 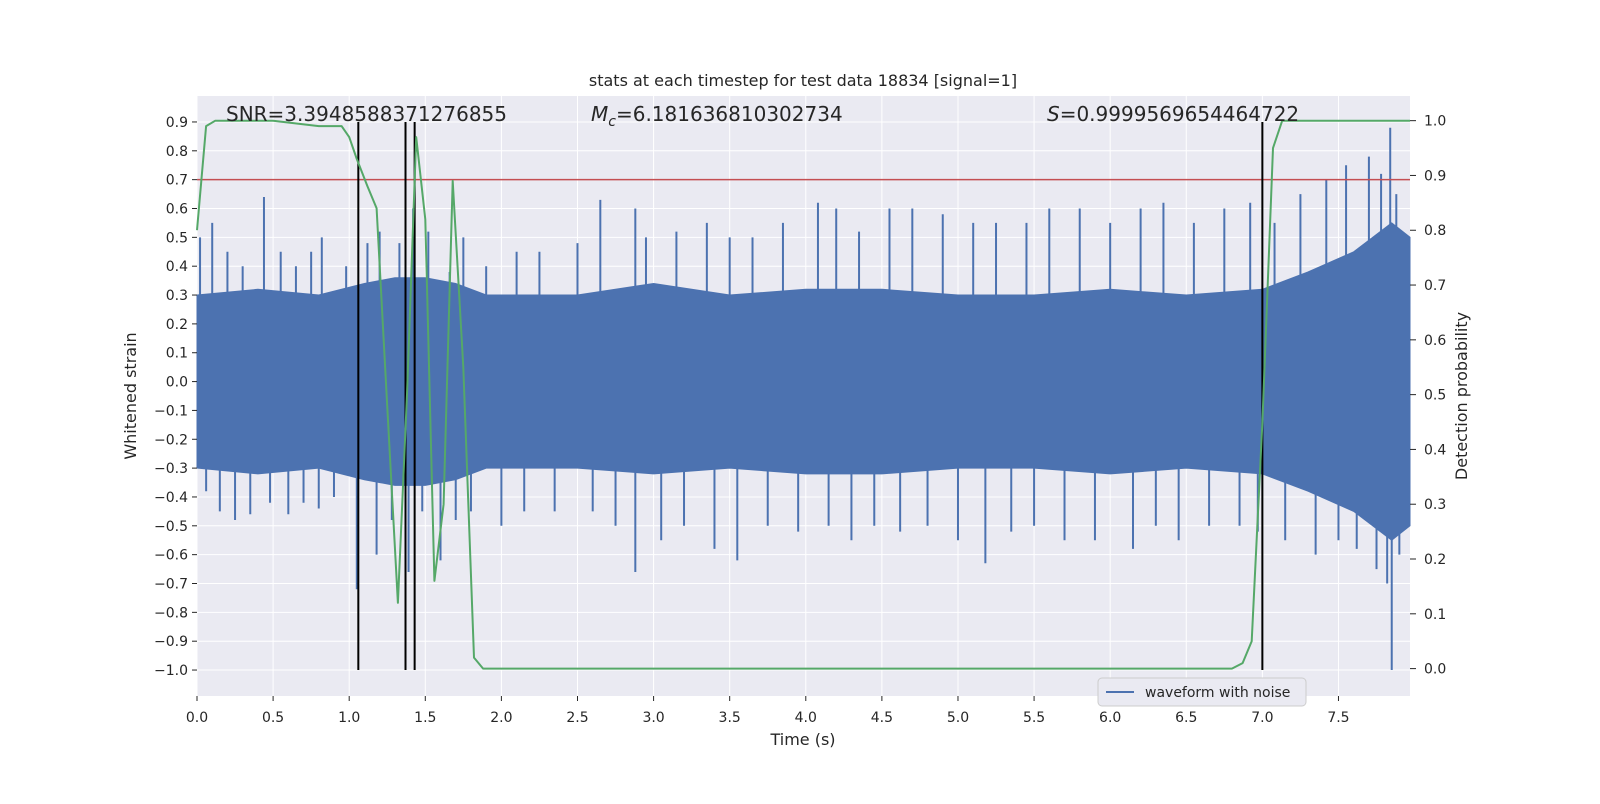 What do you see at coordinates (1435, 286) in the screenshot?
I see `y2-tick-label: 0.7` at bounding box center [1435, 286].